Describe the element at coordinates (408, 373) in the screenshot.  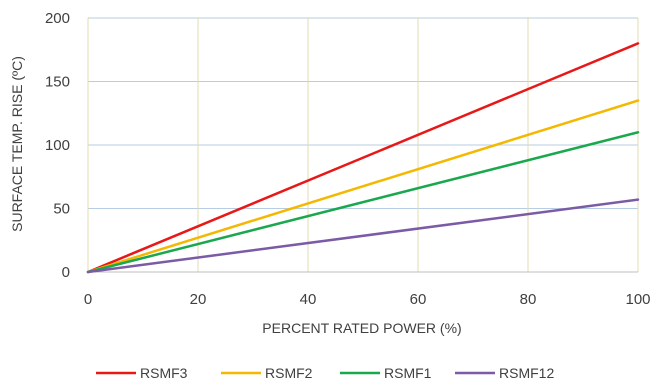
I see `legend-label: RSMF1` at that location.